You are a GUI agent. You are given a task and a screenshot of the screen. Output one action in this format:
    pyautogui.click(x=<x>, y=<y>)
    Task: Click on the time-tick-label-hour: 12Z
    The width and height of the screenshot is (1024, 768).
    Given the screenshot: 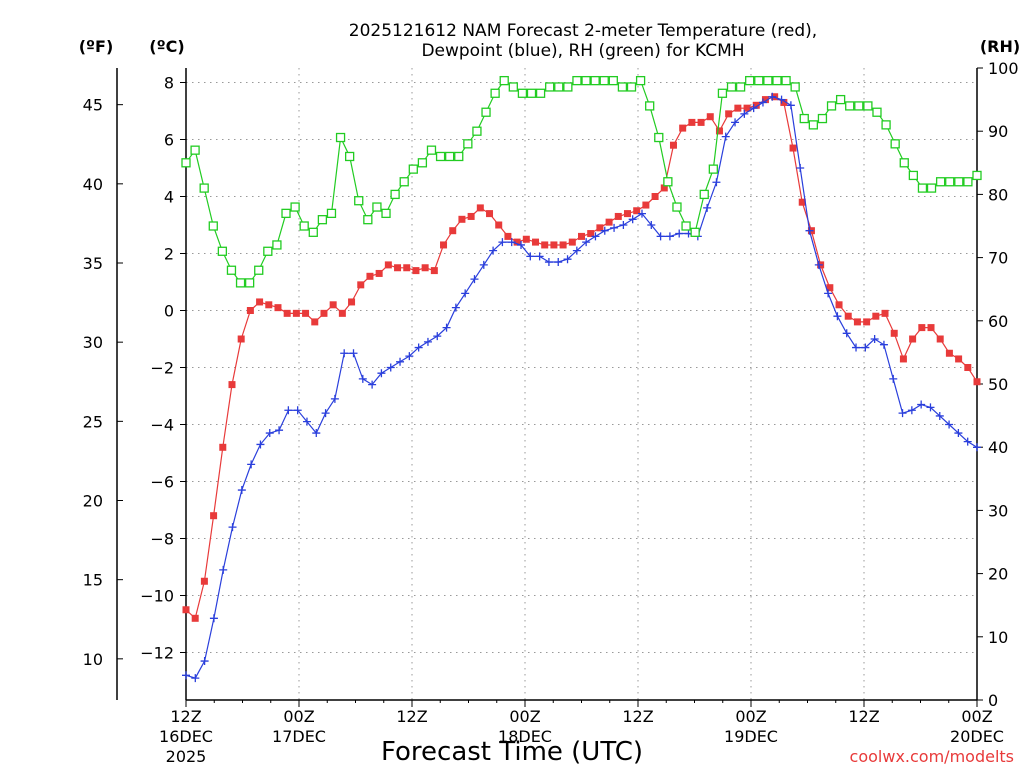 What is the action you would take?
    pyautogui.click(x=863, y=716)
    